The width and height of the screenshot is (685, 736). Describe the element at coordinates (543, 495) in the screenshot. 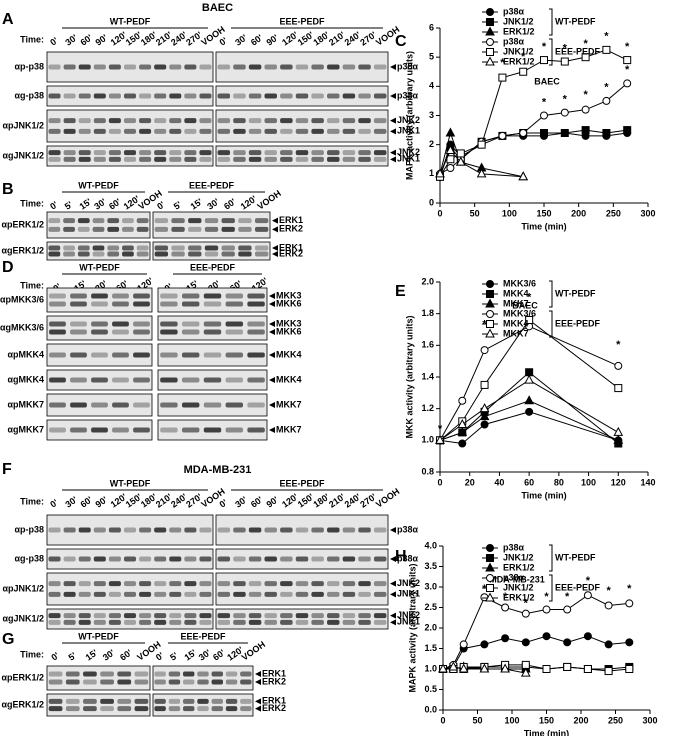

I see `x-axis-label: Time (min)` at that location.